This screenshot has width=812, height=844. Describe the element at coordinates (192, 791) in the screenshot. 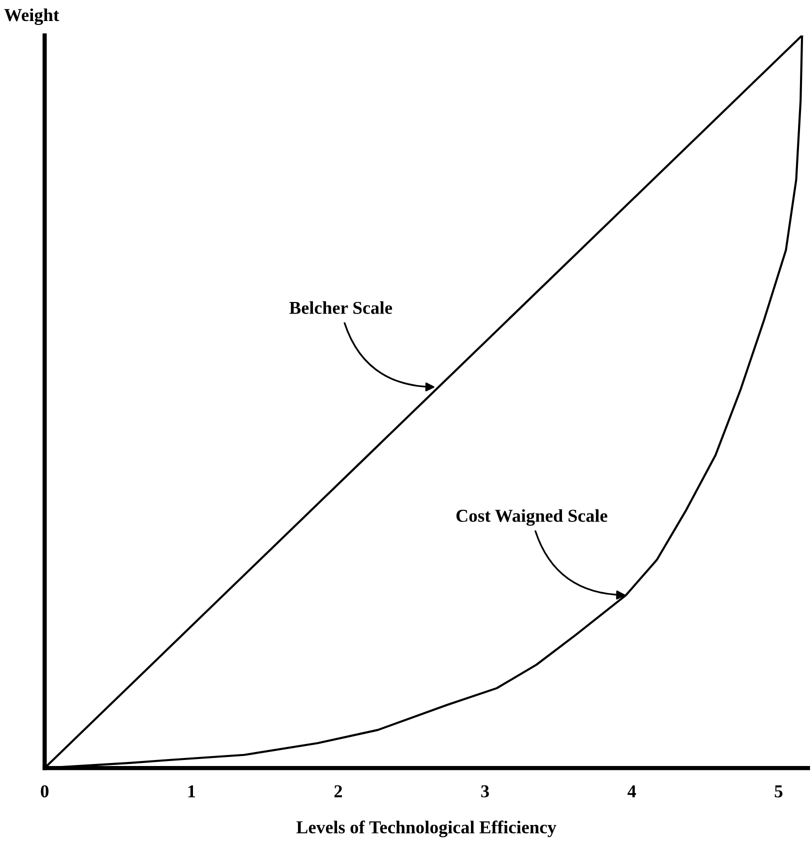

I see `x-tick-label: 1` at that location.